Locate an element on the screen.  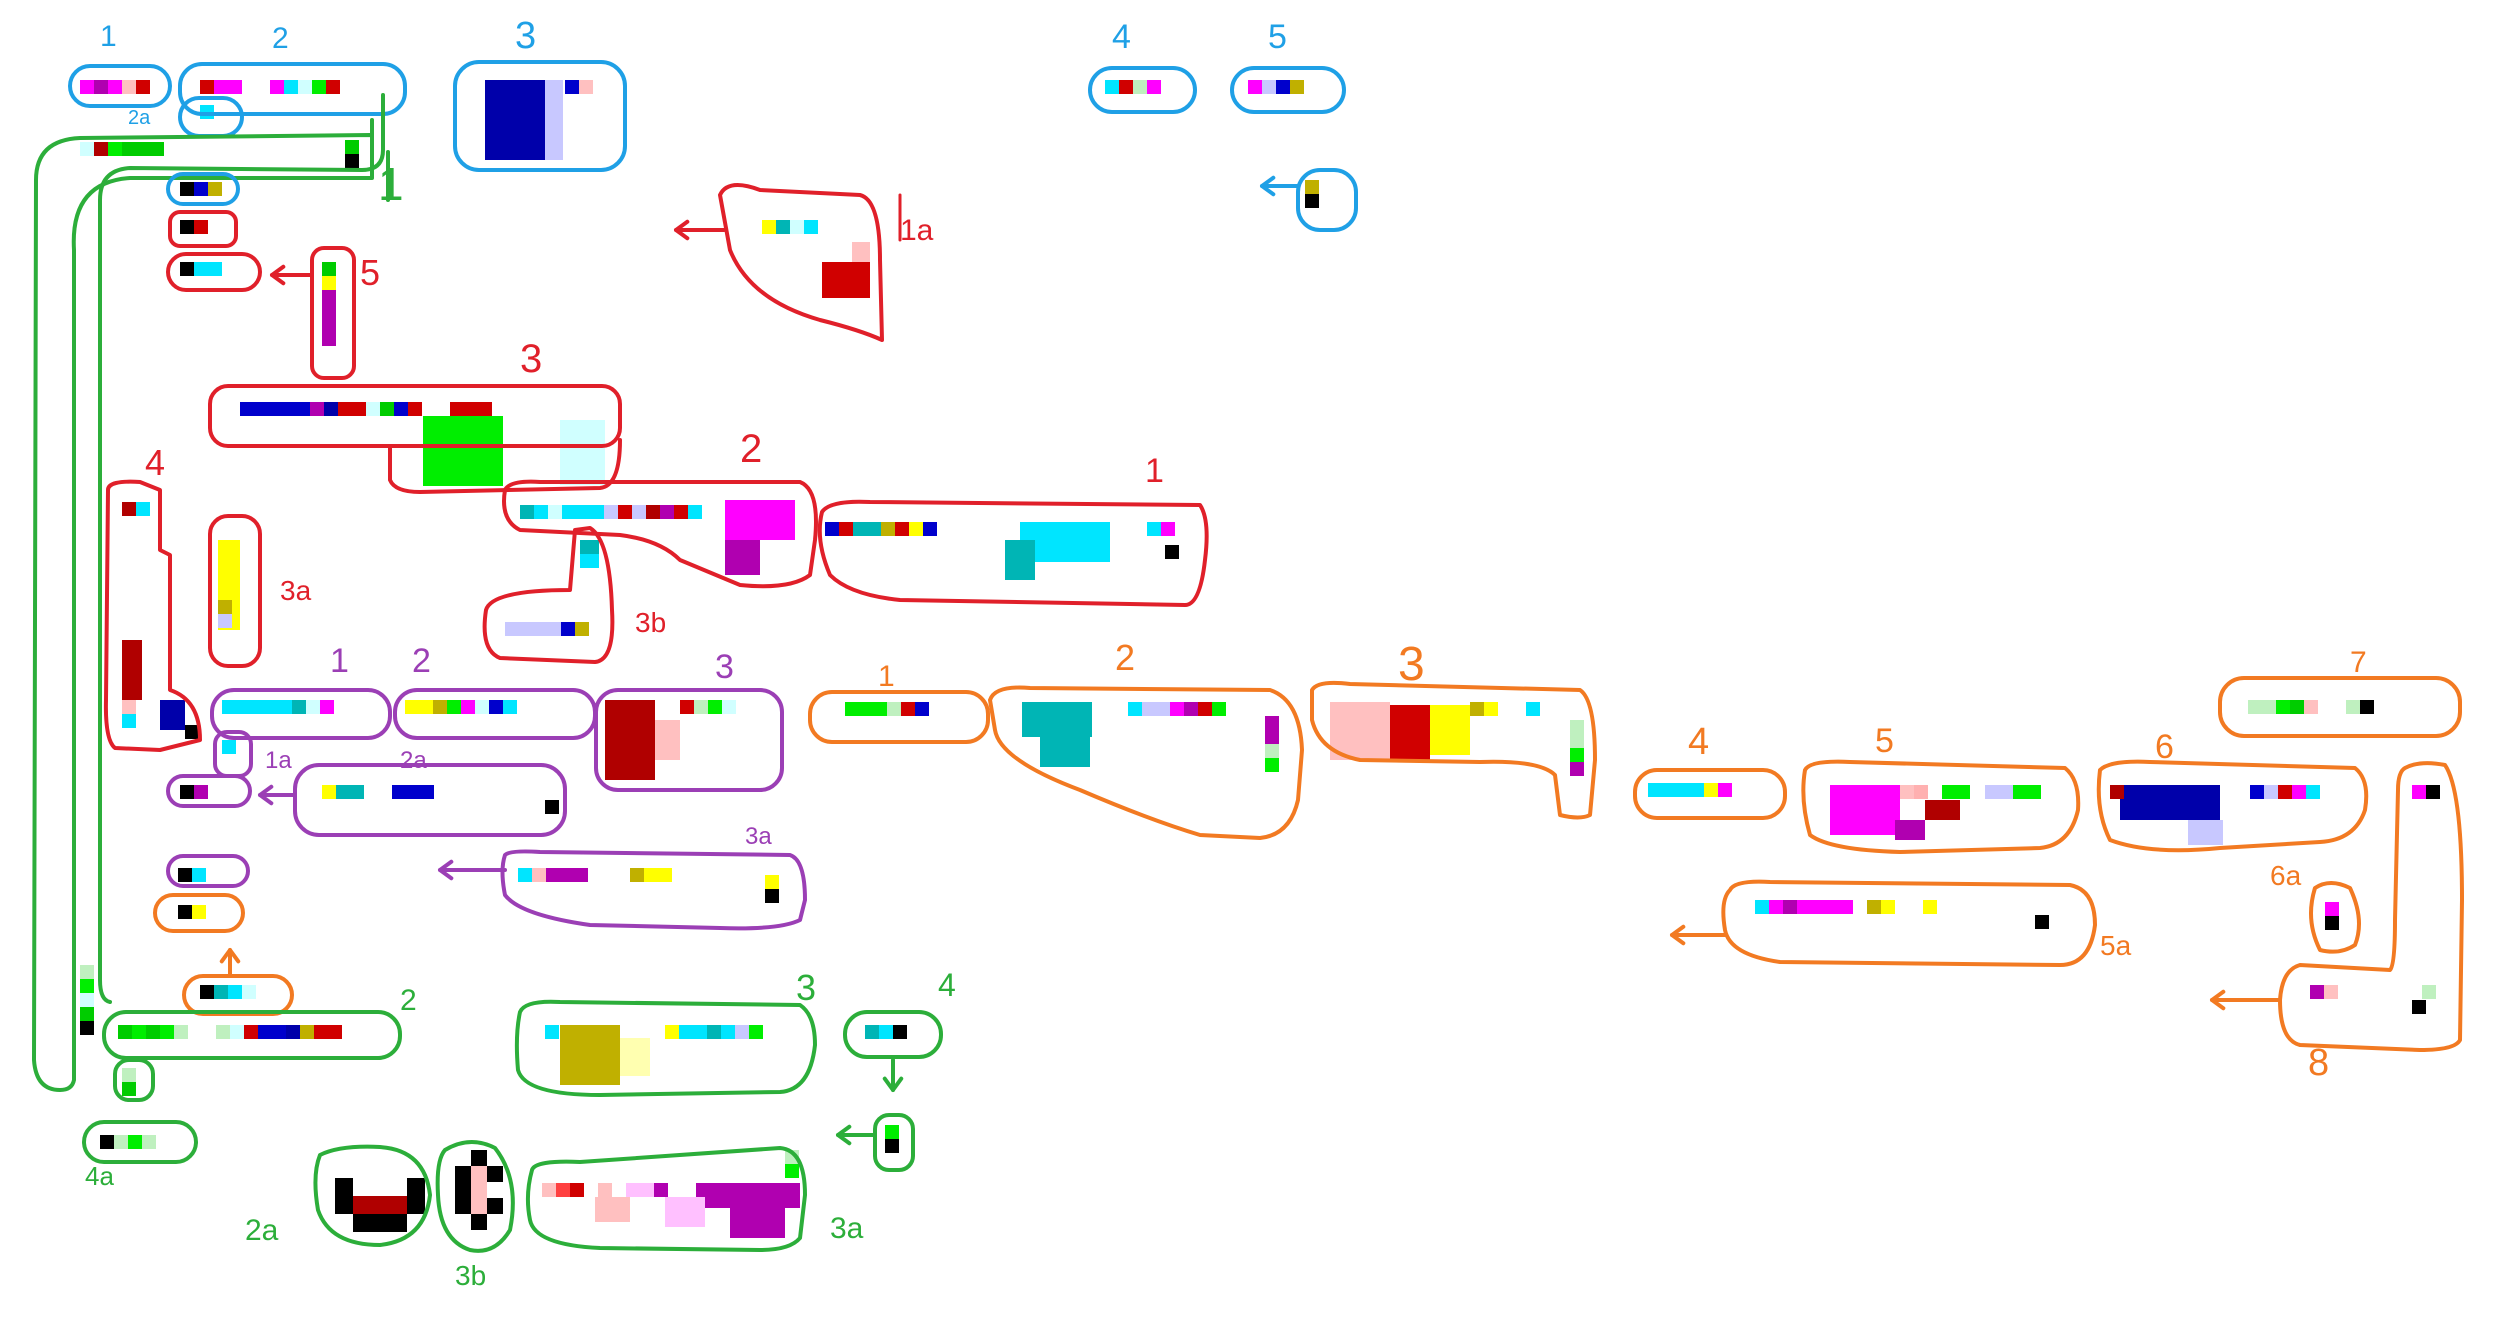
blue-1-cells is located at coordinates (115, 87).